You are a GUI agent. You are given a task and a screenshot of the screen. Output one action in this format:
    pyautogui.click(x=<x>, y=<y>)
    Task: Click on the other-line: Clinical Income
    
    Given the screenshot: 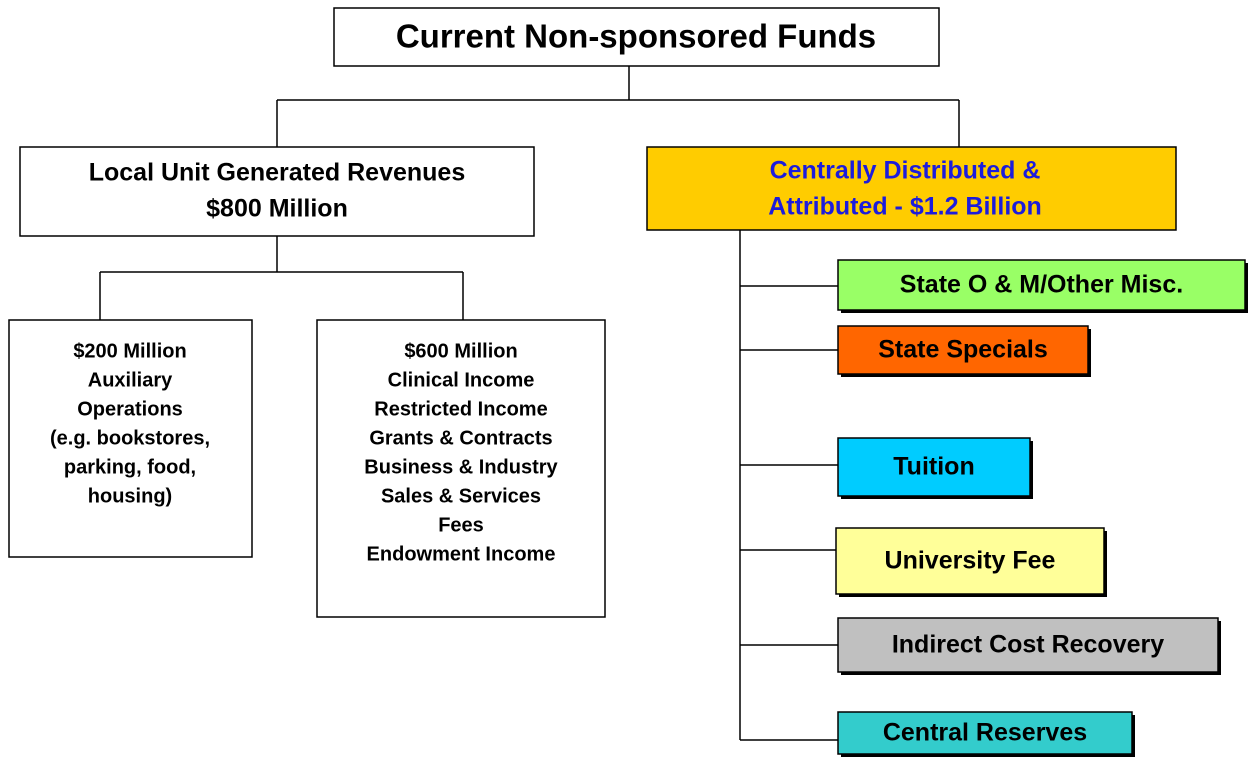 What is the action you would take?
    pyautogui.click(x=461, y=380)
    